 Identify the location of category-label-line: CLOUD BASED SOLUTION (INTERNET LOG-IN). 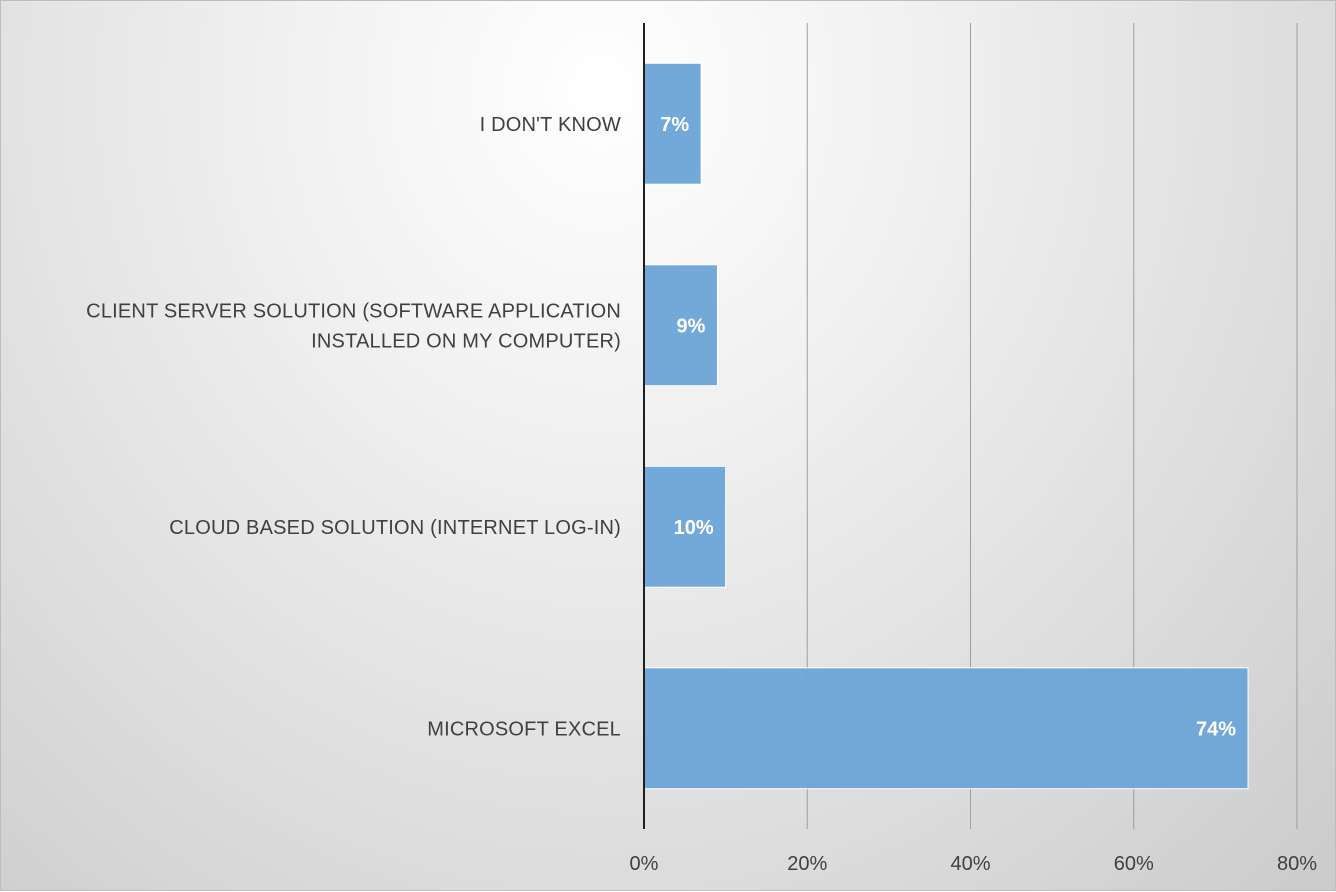
(395, 528).